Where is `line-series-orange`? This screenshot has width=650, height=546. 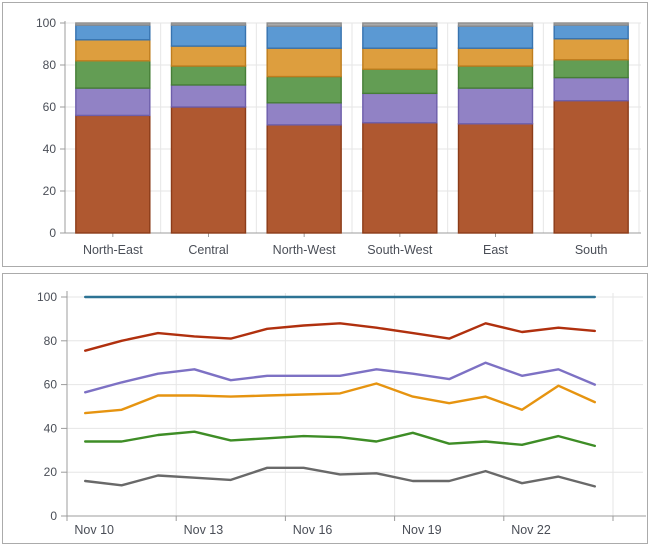 line-series-orange is located at coordinates (339, 398).